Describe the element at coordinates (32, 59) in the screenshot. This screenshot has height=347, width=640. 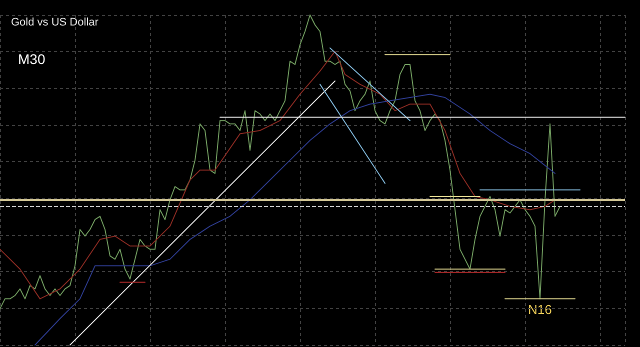
I see `annotation: M30` at that location.